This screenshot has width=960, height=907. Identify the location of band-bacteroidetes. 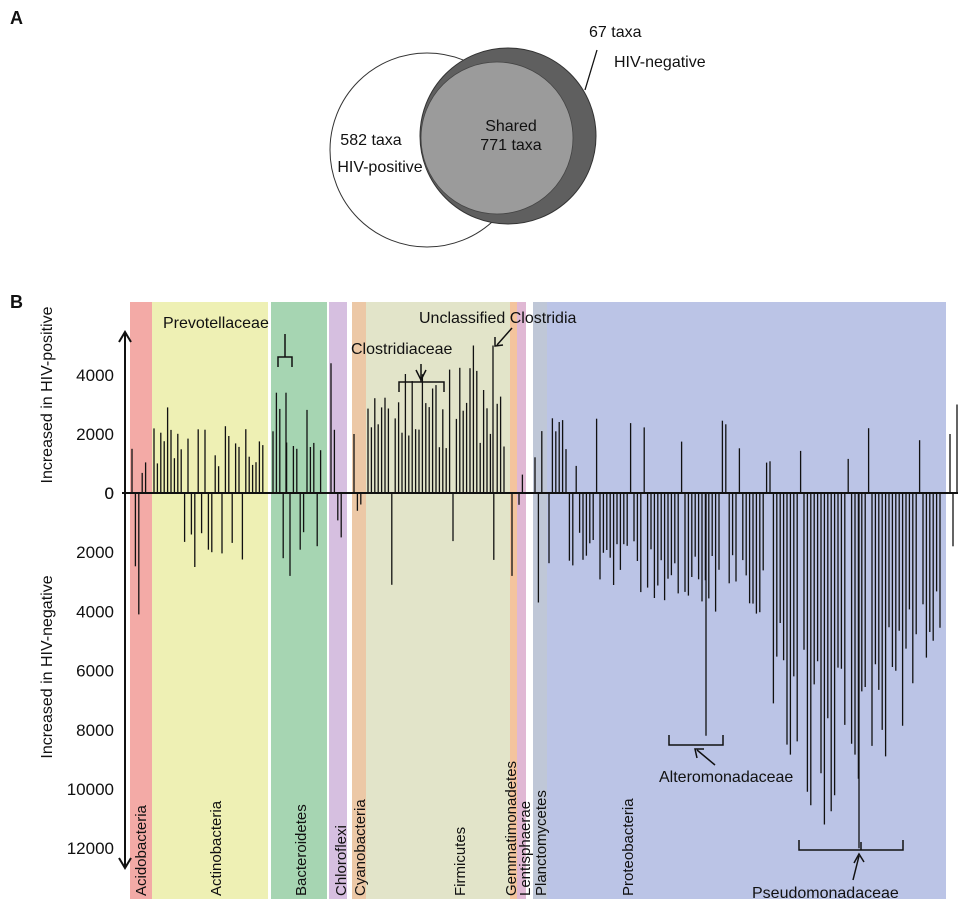
(299, 600).